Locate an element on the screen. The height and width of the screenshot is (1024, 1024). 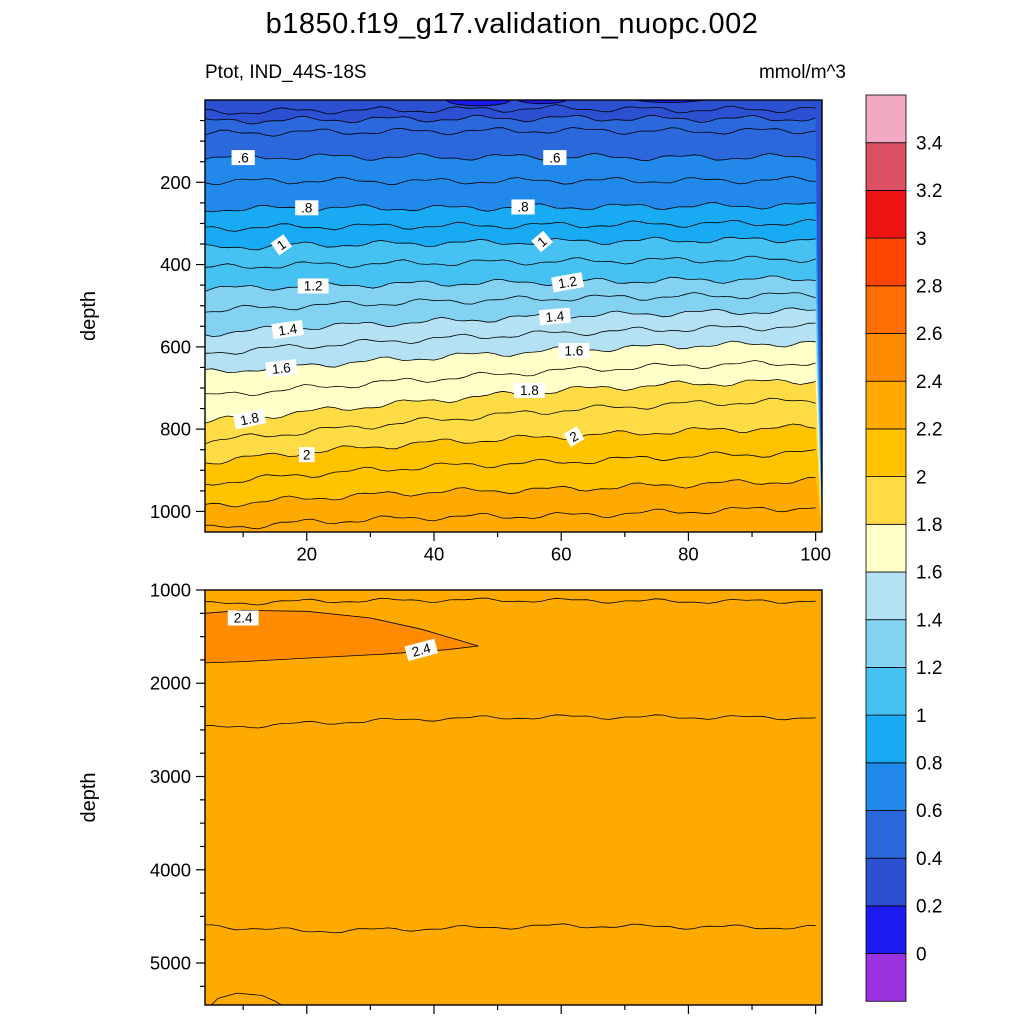
units-label: mmol/m^3 is located at coordinates (802, 72).